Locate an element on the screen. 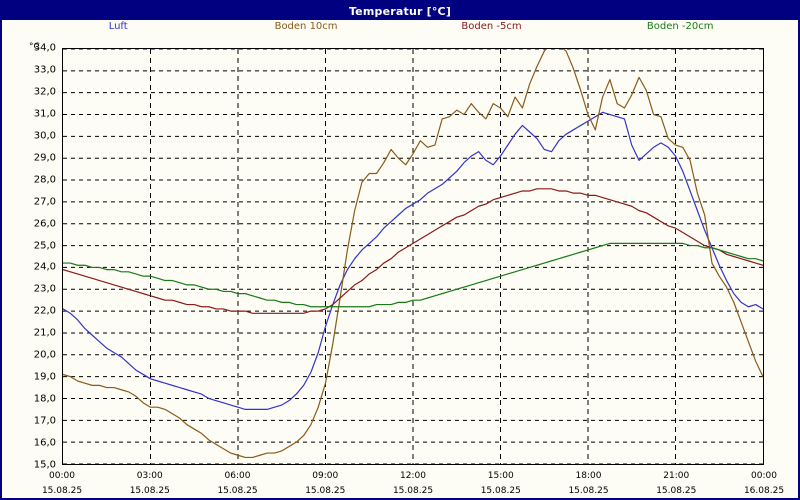 This screenshot has height=500, width=800. y-tick-label: 15,0 is located at coordinates (44, 465).